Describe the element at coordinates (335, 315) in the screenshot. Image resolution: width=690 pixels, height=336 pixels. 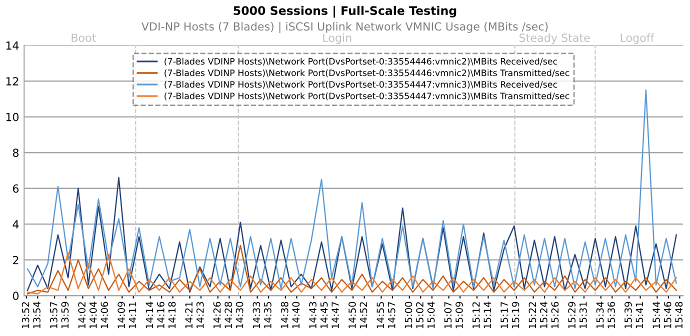
I see `x-tick-label: 14:47` at that location.